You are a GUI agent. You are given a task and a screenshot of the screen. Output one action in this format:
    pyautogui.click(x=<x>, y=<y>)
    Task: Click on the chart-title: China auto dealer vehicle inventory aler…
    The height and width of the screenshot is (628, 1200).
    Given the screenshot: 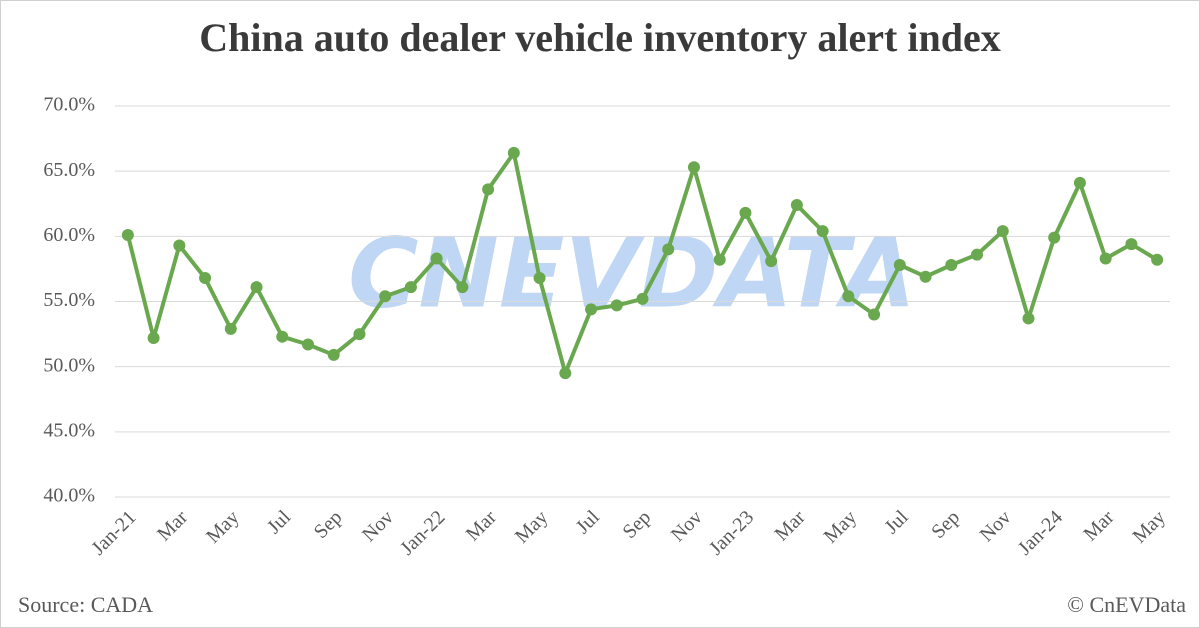 What is the action you would take?
    pyautogui.click(x=599, y=37)
    